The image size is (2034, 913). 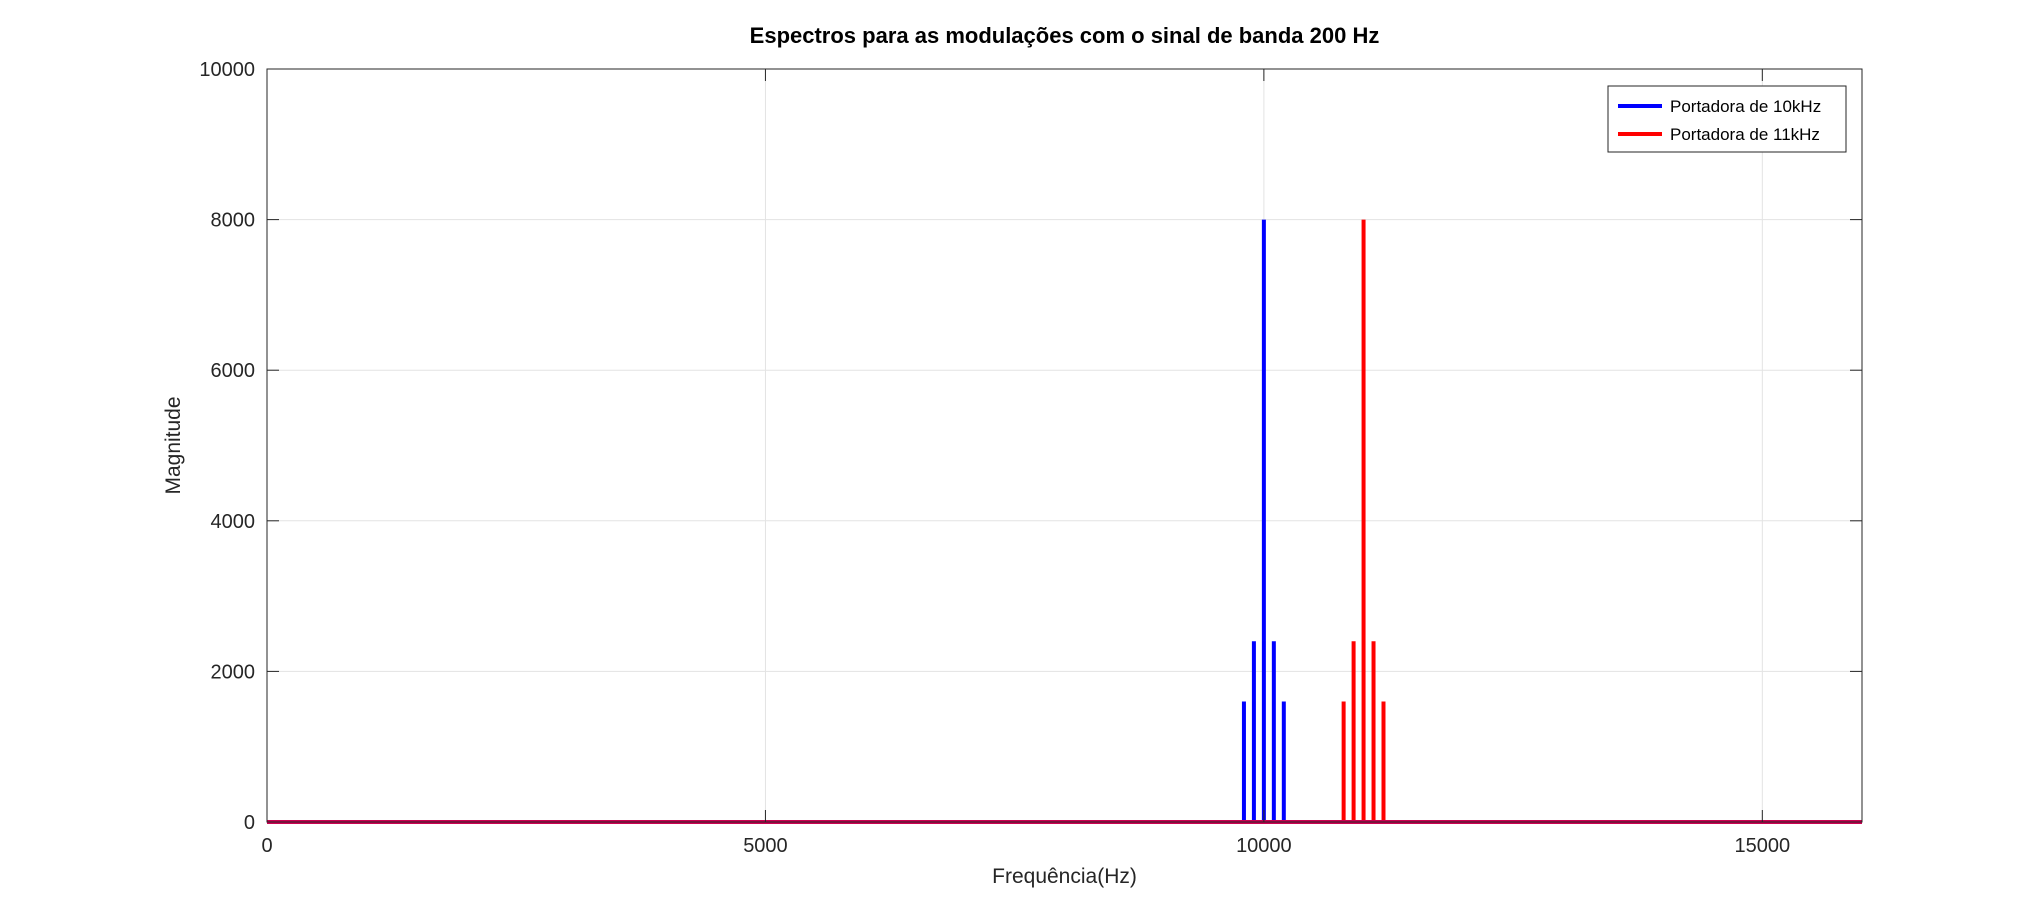 What do you see at coordinates (765, 846) in the screenshot?
I see `x-tick-label: 5000` at bounding box center [765, 846].